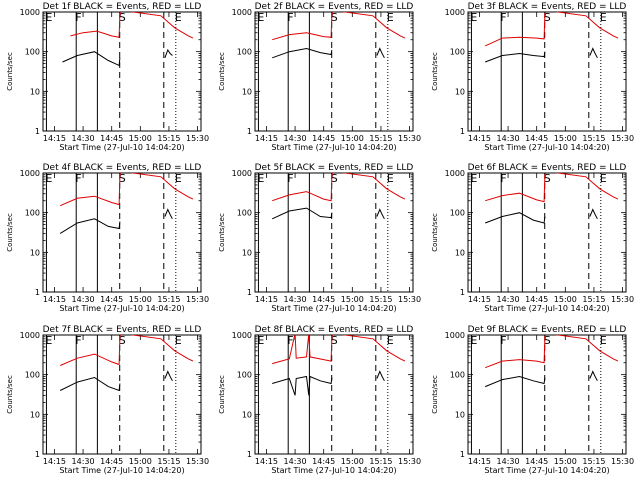 The height and width of the screenshot is (480, 640). I want to click on x-tick-label: 15:00, so click(565, 138).